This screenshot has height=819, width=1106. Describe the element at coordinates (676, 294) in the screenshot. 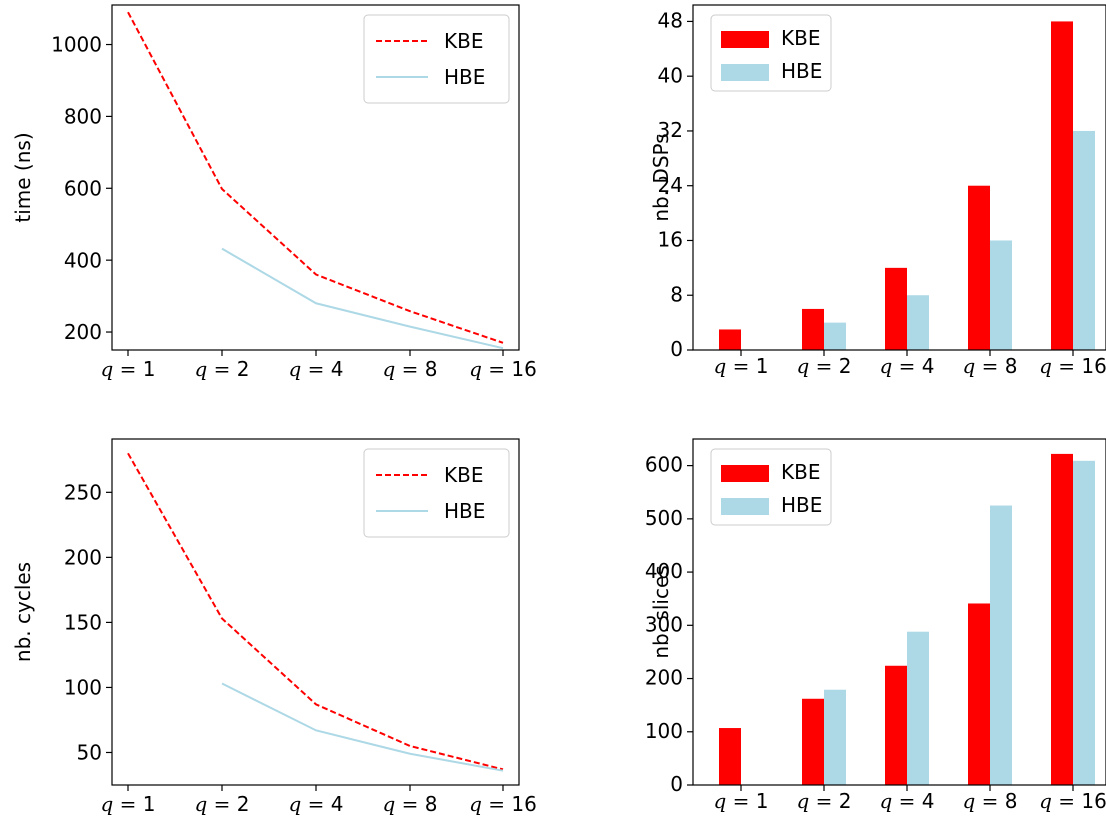

I see `y-tick-label: 8` at that location.